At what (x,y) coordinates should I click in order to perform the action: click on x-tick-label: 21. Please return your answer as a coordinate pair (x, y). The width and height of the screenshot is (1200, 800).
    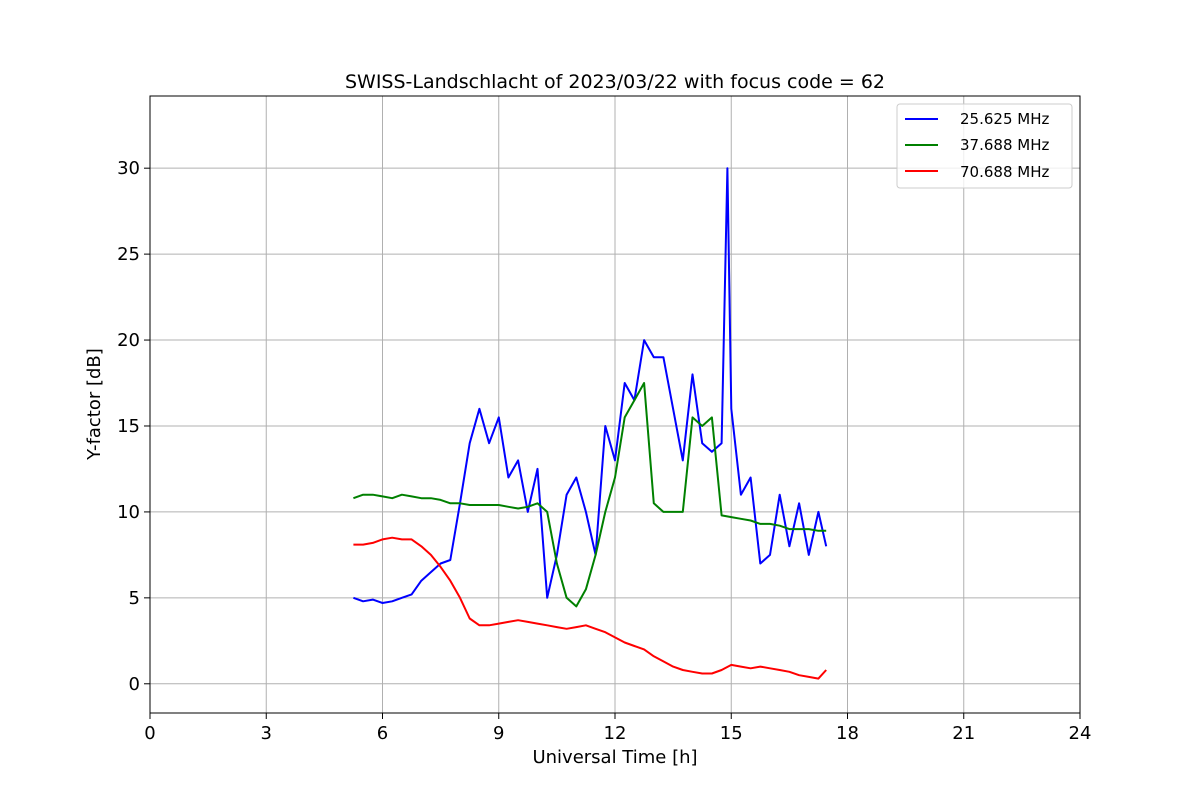
    Looking at the image, I should click on (963, 733).